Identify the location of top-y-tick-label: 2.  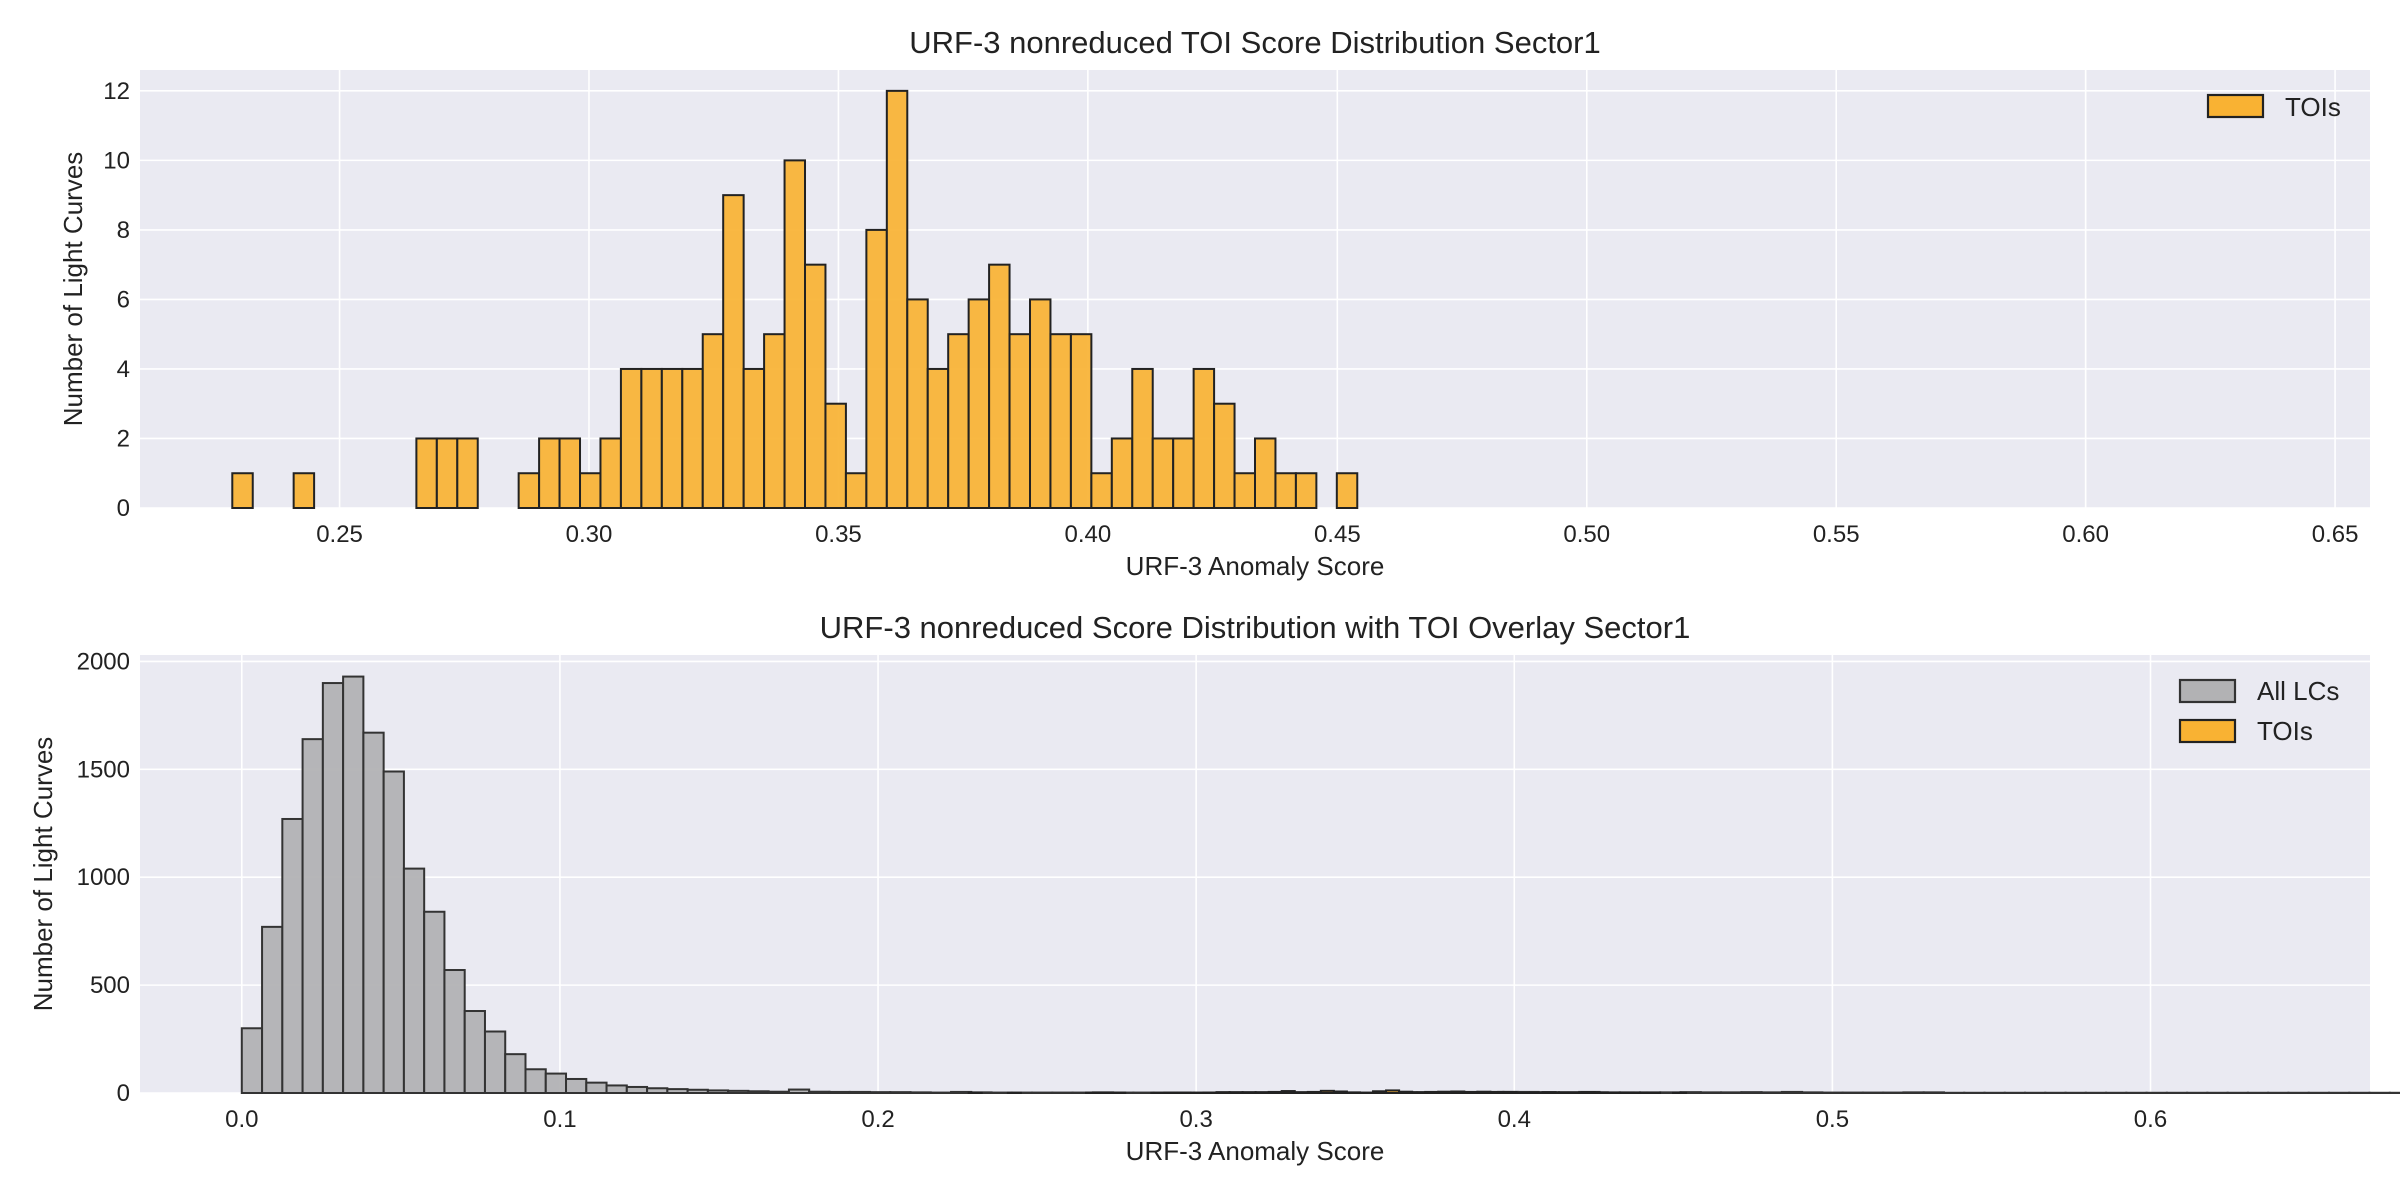
(123, 438).